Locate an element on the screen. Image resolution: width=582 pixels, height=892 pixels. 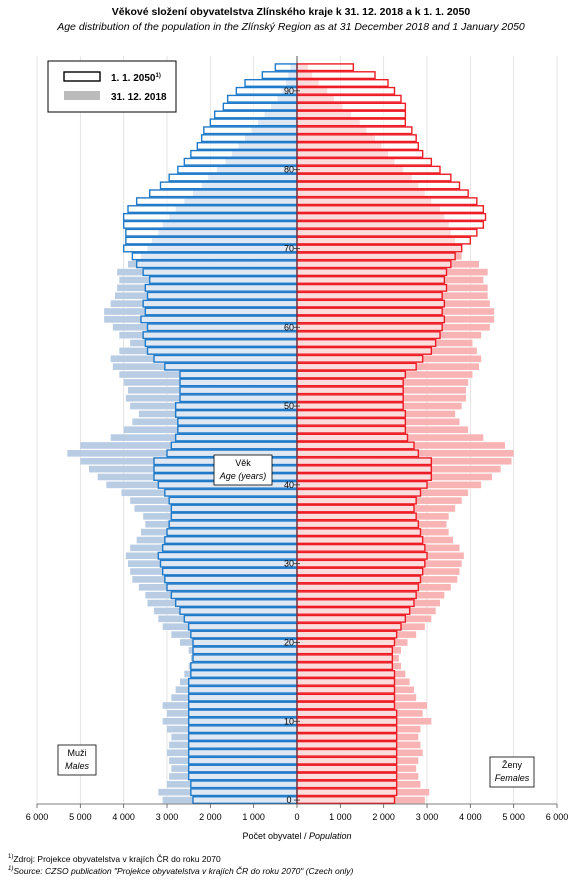
y-tick-label: 40 is located at coordinates (289, 485).